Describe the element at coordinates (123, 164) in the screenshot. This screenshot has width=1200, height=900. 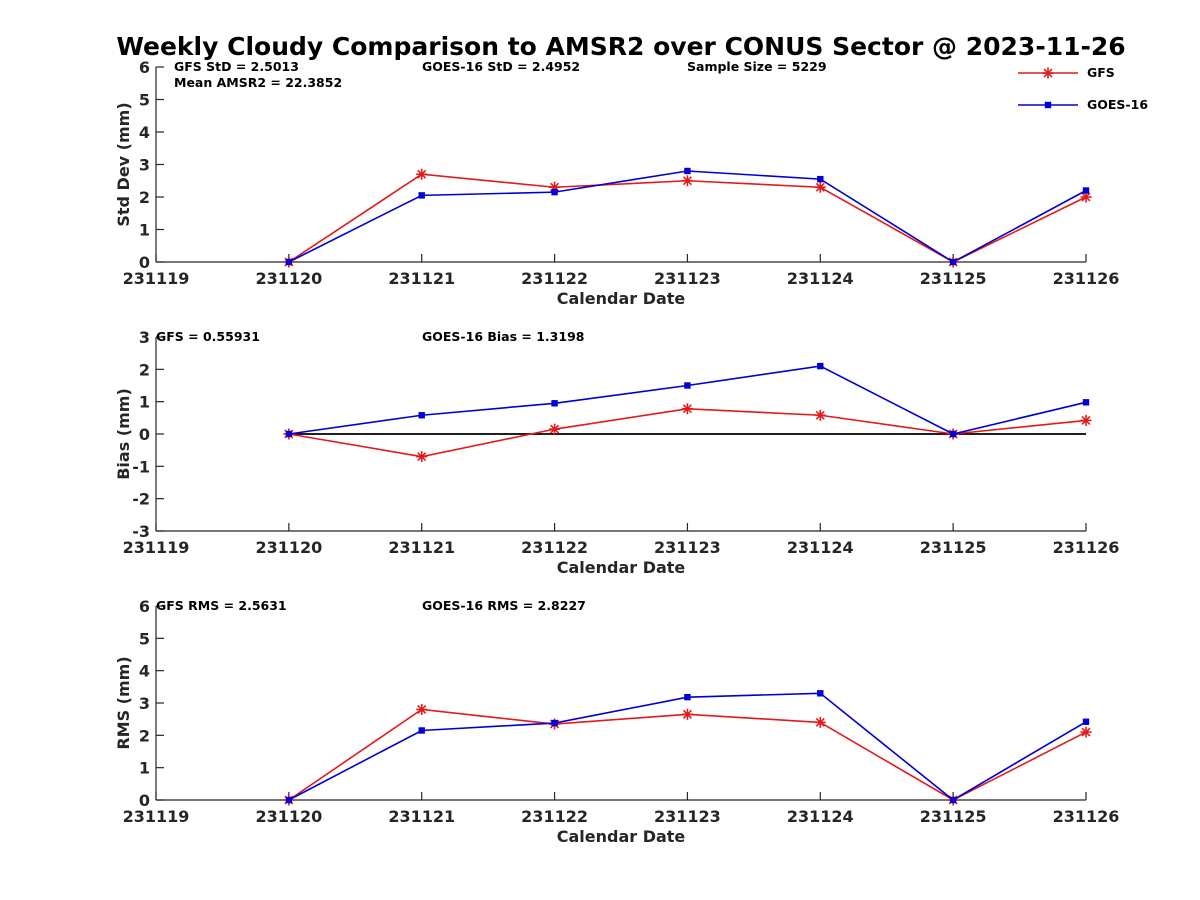
I see `y-axis-label: Std Dev (mm)` at that location.